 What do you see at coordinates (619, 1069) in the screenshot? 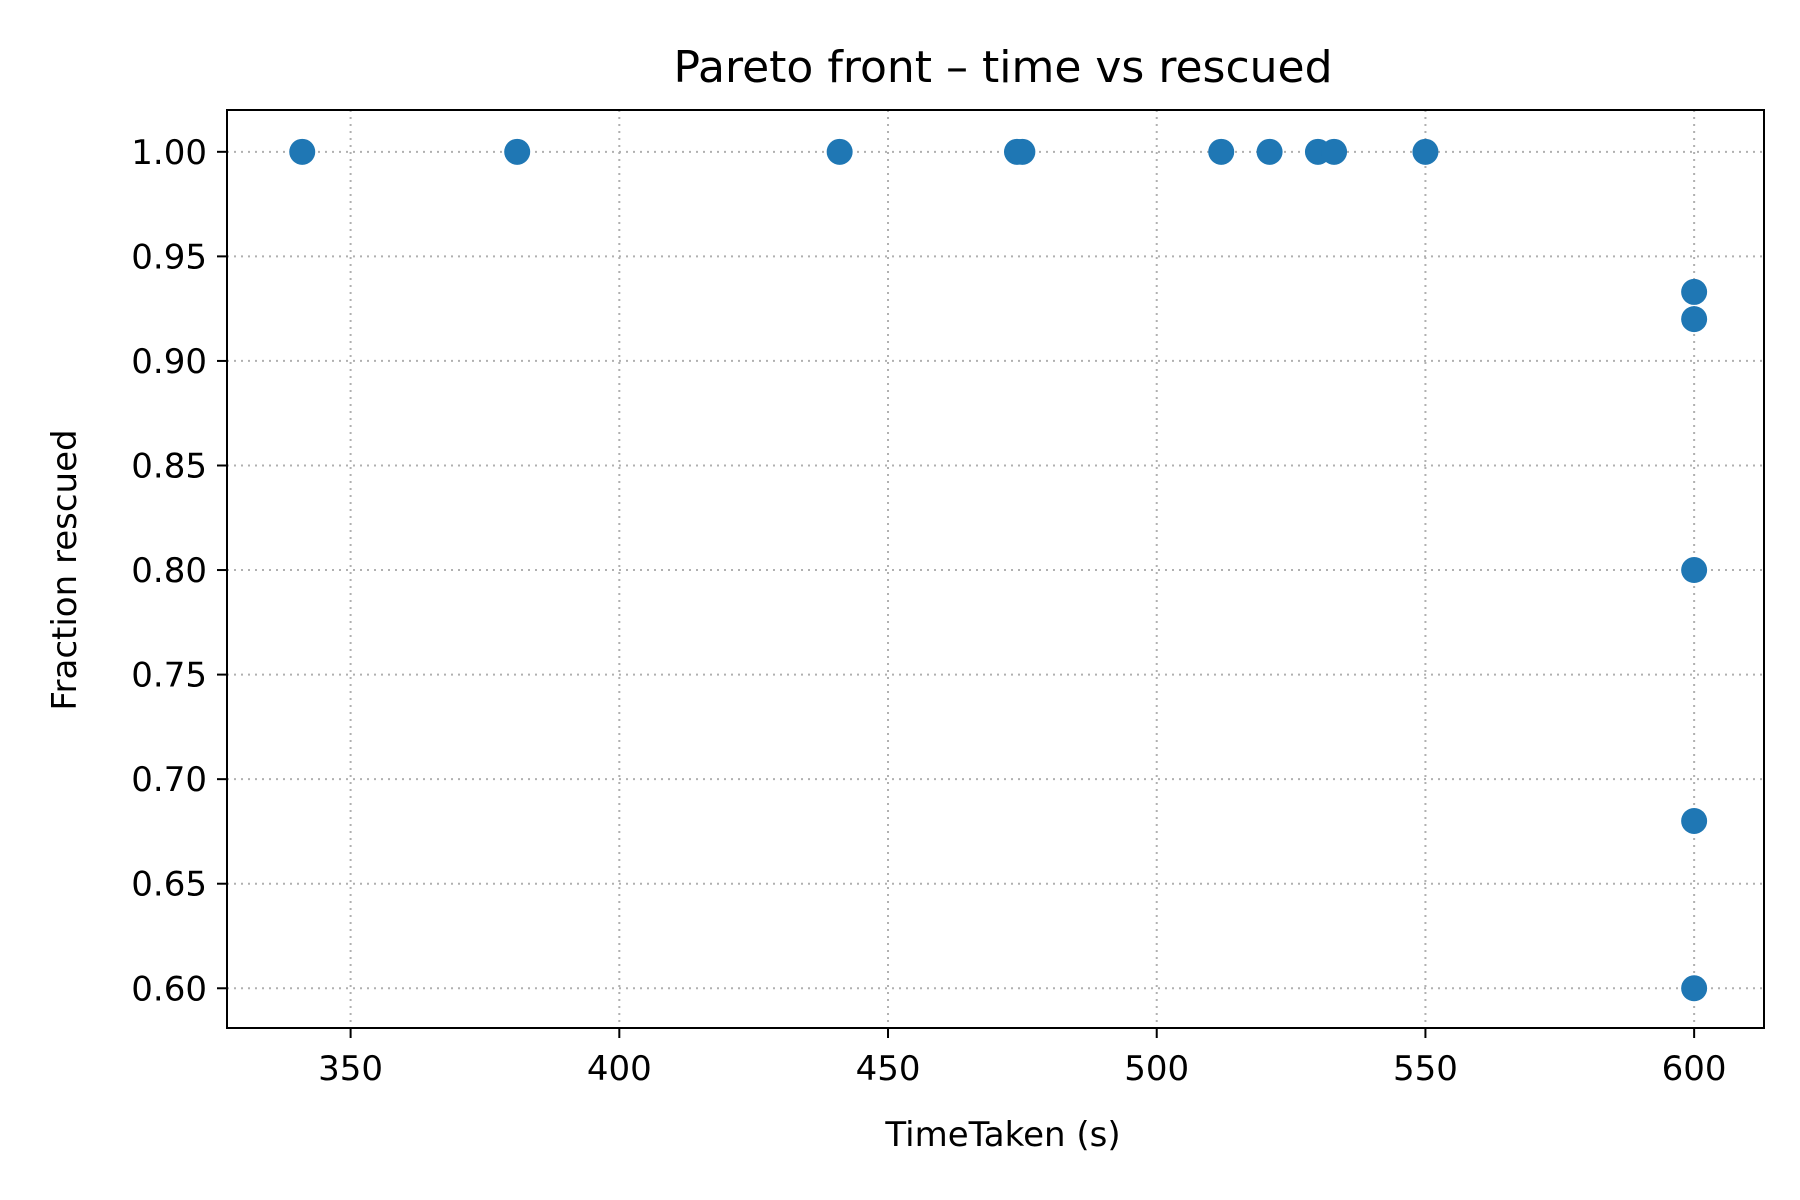
I see `x-tick-label: 400` at bounding box center [619, 1069].